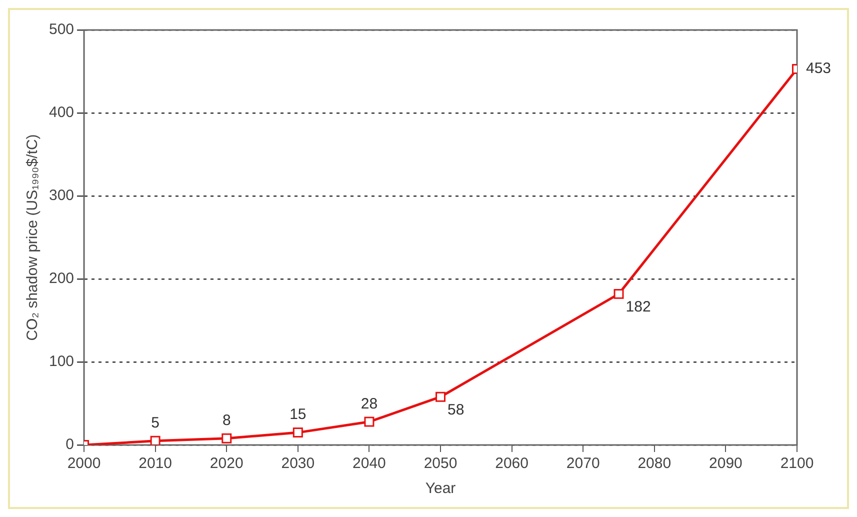 Image resolution: width=857 pixels, height=517 pixels. I want to click on x-tick-label: 2100, so click(797, 463).